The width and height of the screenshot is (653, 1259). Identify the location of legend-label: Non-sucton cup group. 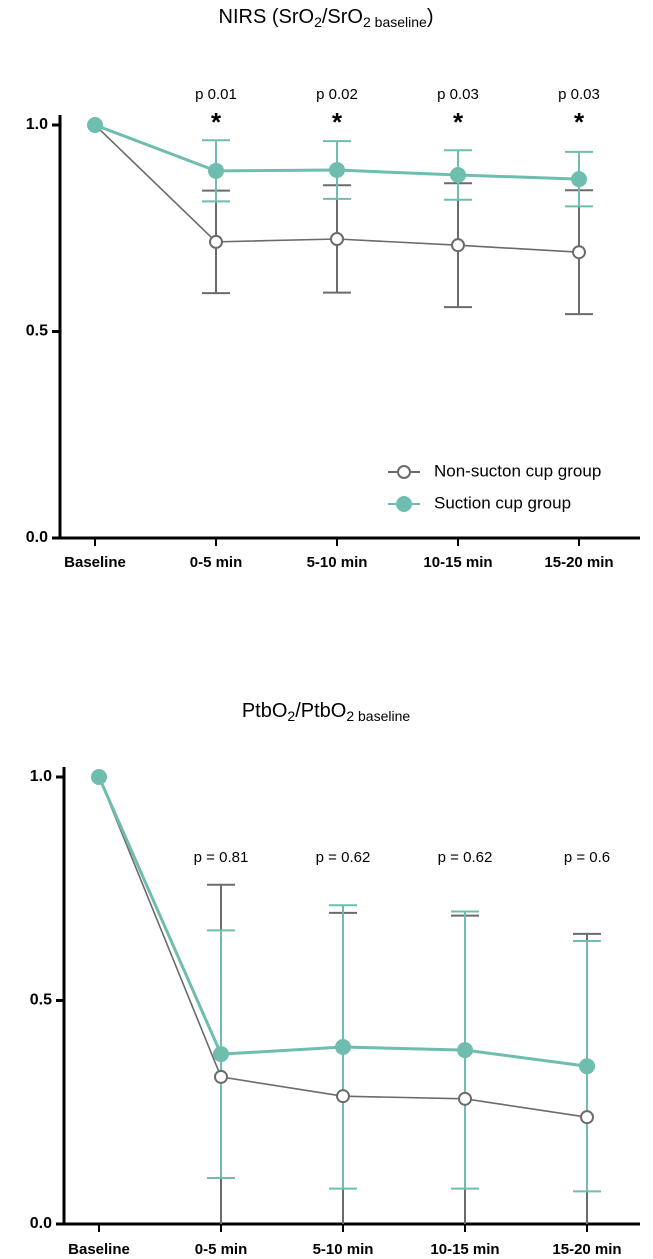
(517, 470).